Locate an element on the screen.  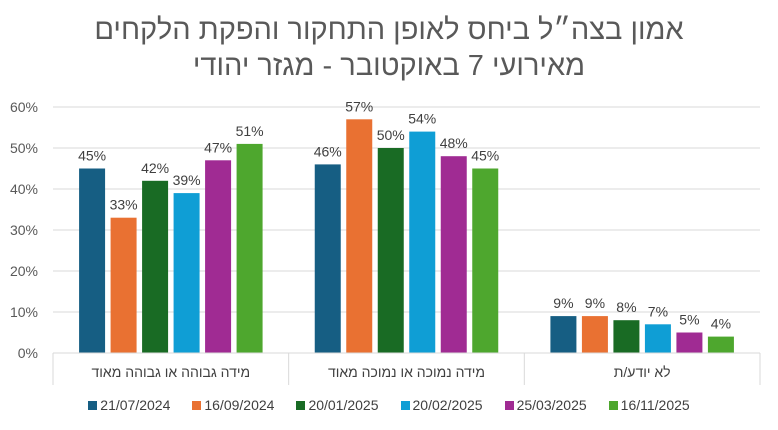
data-label: 7% is located at coordinates (658, 311).